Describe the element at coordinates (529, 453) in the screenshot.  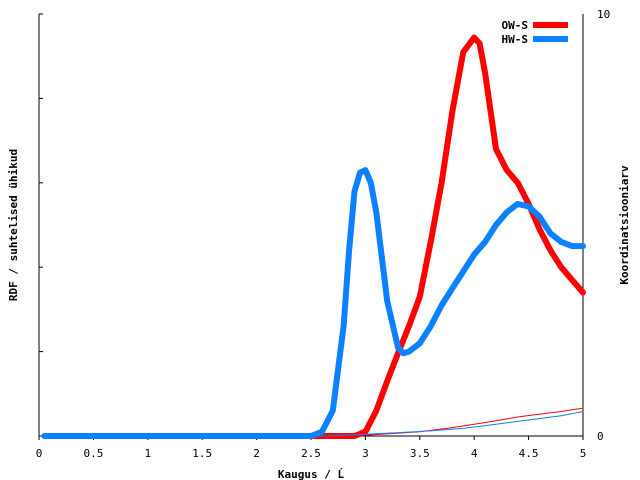
I see `x-tick-label: 4.5` at that location.